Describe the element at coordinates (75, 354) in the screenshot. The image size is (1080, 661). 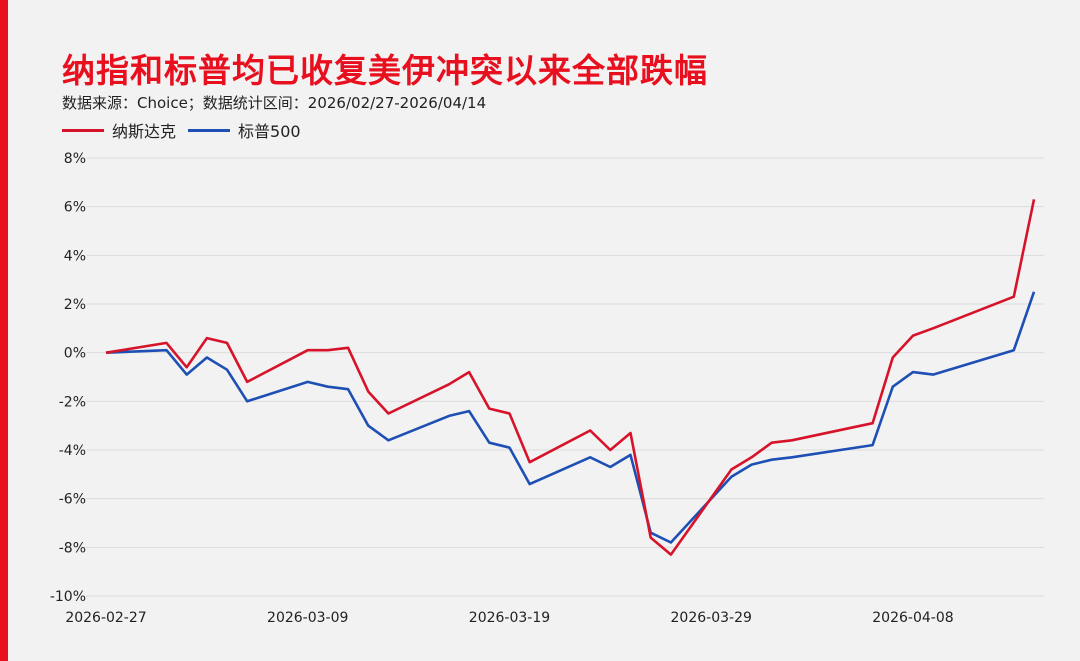
I see `y-tick-label: 0%` at that location.